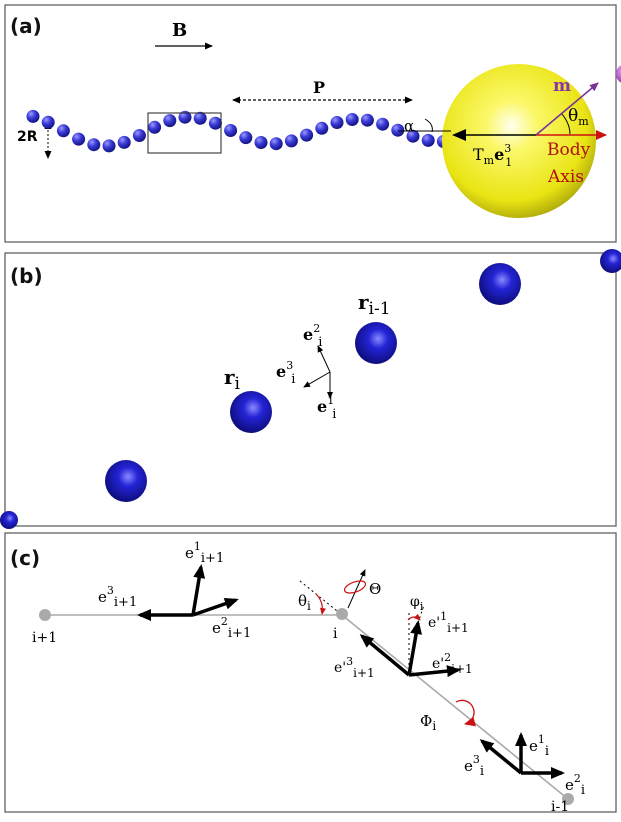 Image resolution: width=621 pixels, height=822 pixels. What do you see at coordinates (415, 648) in the screenshot?
I see `frame-primed-e1-arrow` at bounding box center [415, 648].